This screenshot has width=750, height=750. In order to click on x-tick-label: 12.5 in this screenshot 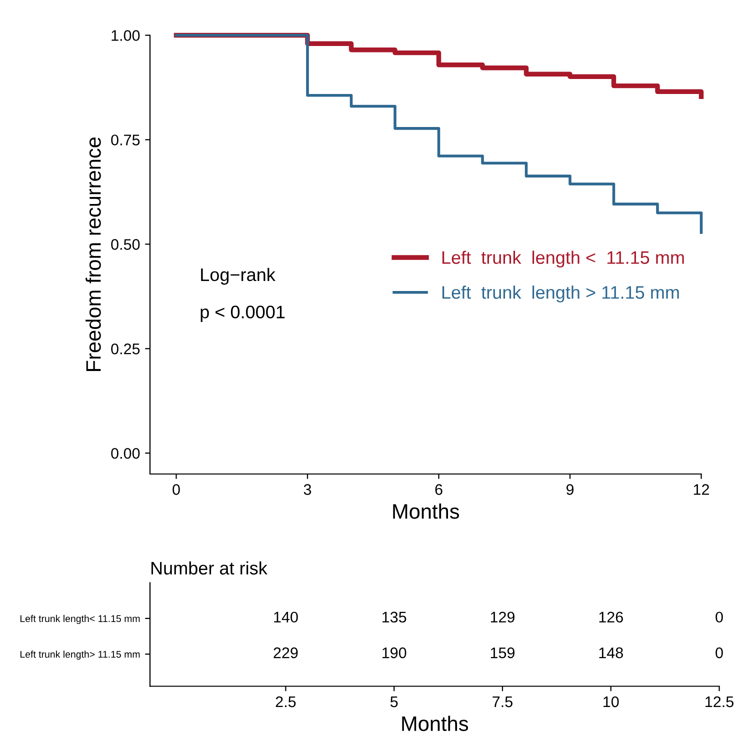, I will do `click(720, 702)`.